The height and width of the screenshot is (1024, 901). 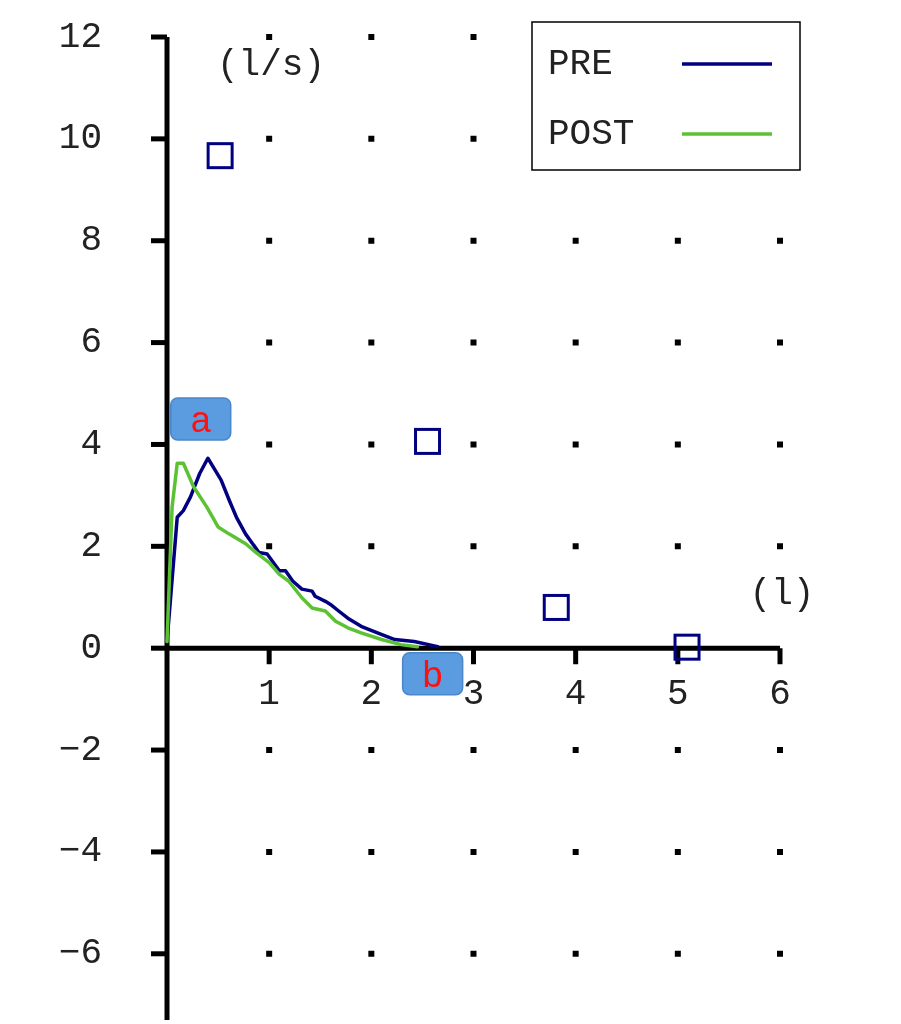 I want to click on y-tick-label: 6, so click(x=91, y=343).